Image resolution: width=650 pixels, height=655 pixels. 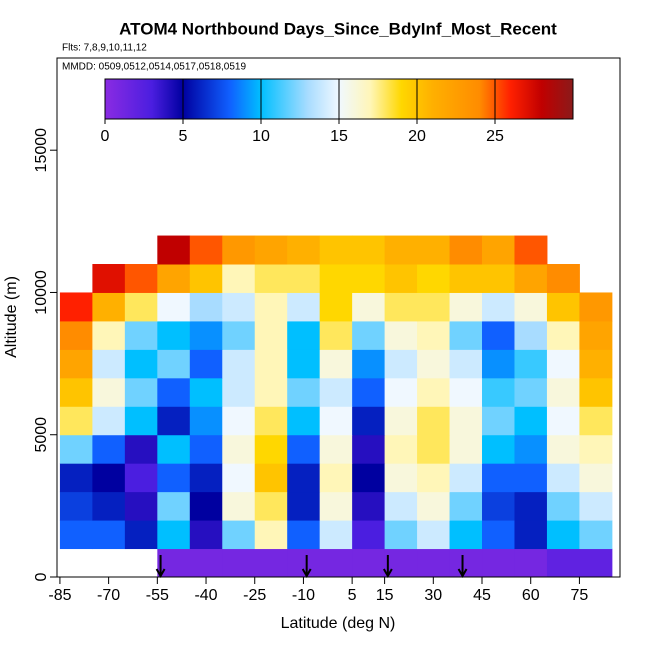 What do you see at coordinates (338, 623) in the screenshot?
I see `x-axis-label: Latitude (deg N)` at bounding box center [338, 623].